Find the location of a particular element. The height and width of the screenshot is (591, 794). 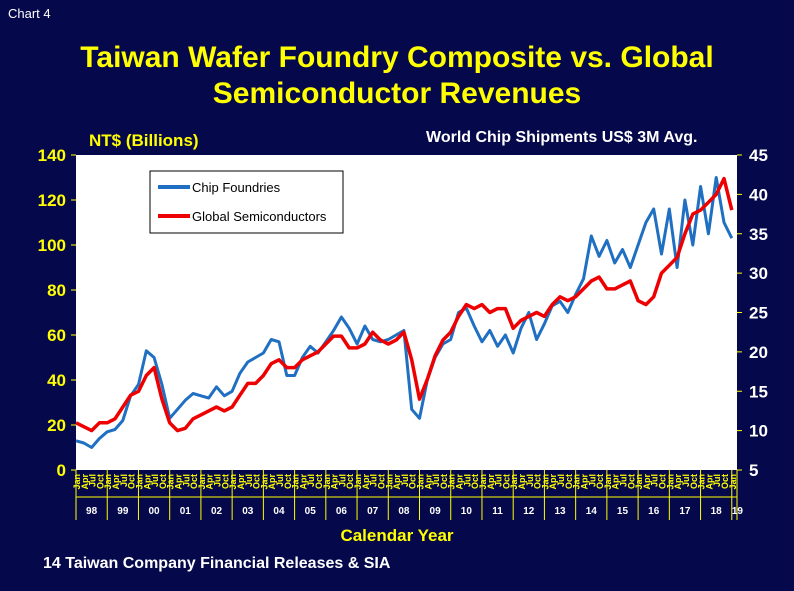

right-tick-label: 20 is located at coordinates (758, 352).